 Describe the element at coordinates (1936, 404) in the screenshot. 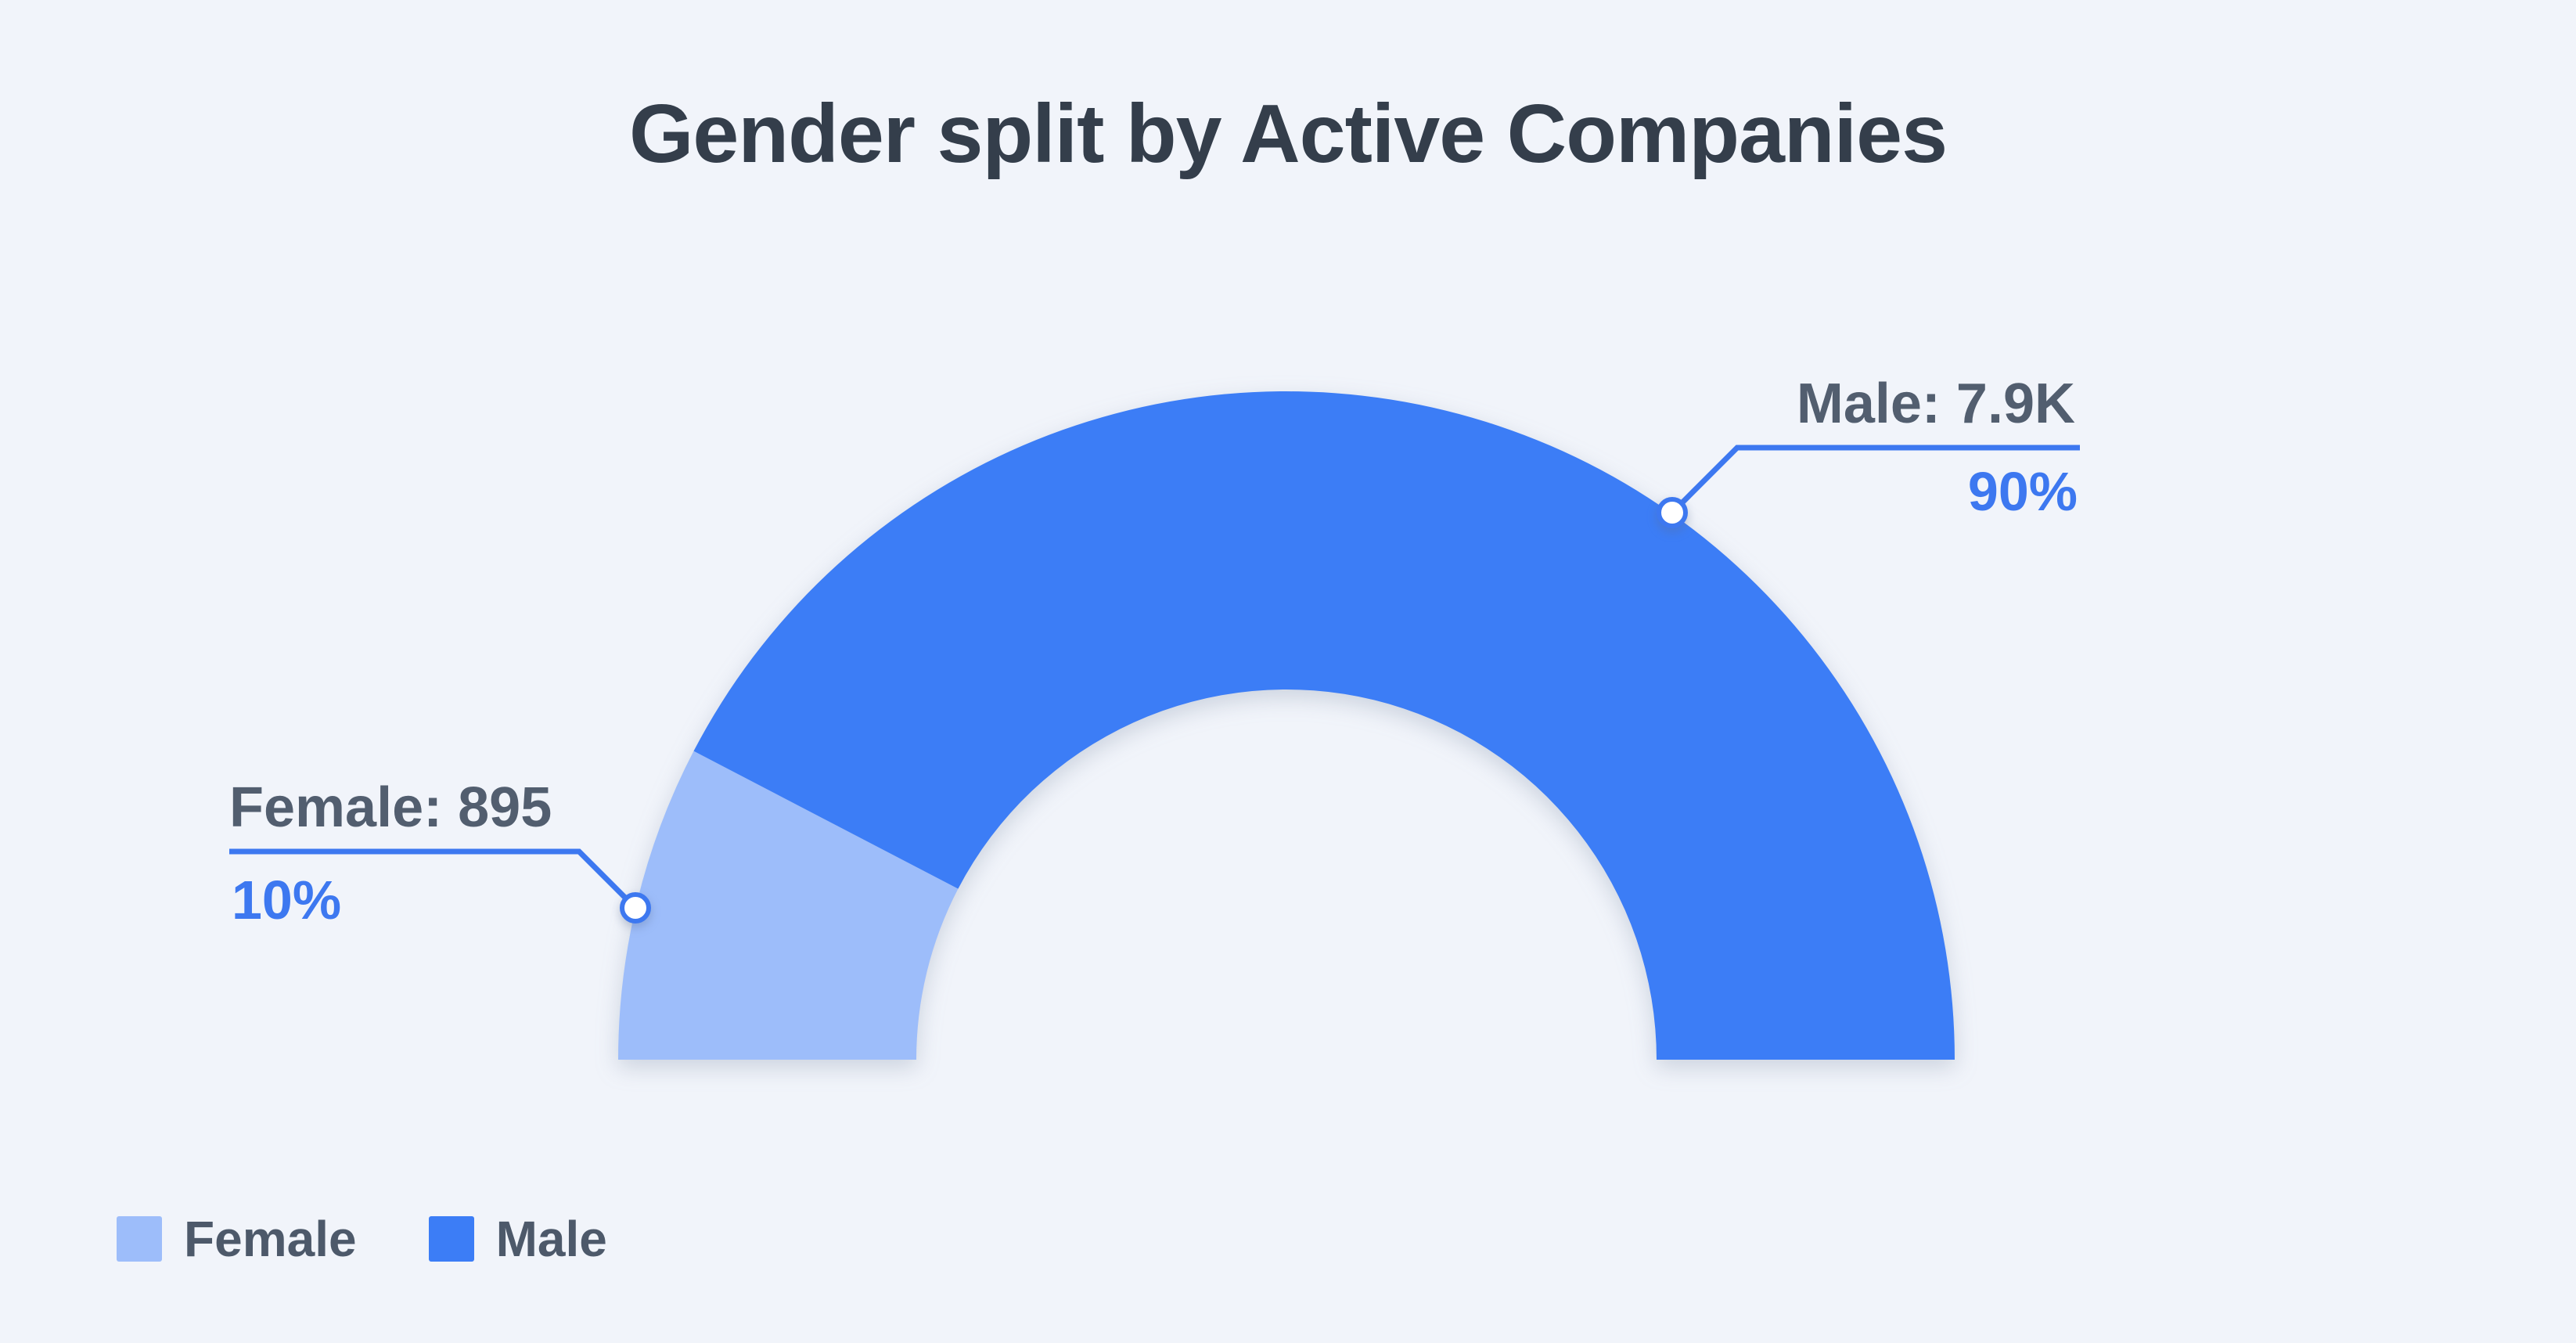

I see `male-slice-label: Male: 7.9K` at that location.